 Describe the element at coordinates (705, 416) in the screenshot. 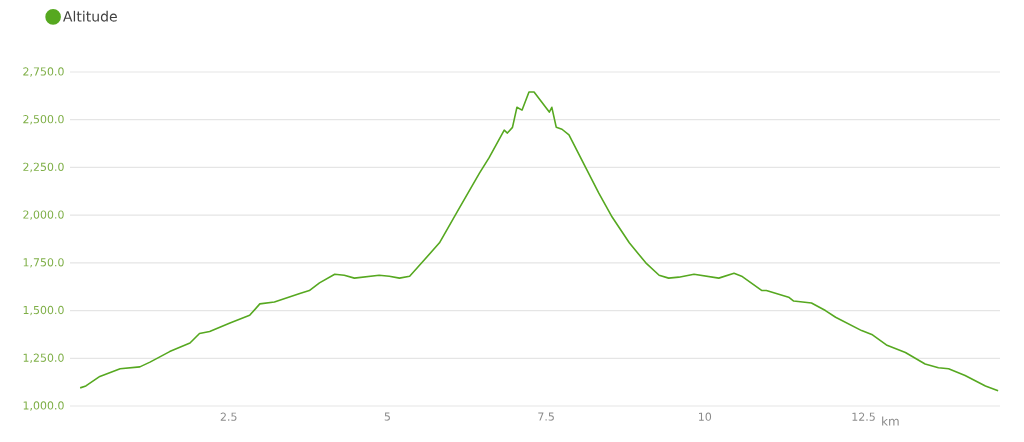

I see `x-tick-label: 10` at that location.